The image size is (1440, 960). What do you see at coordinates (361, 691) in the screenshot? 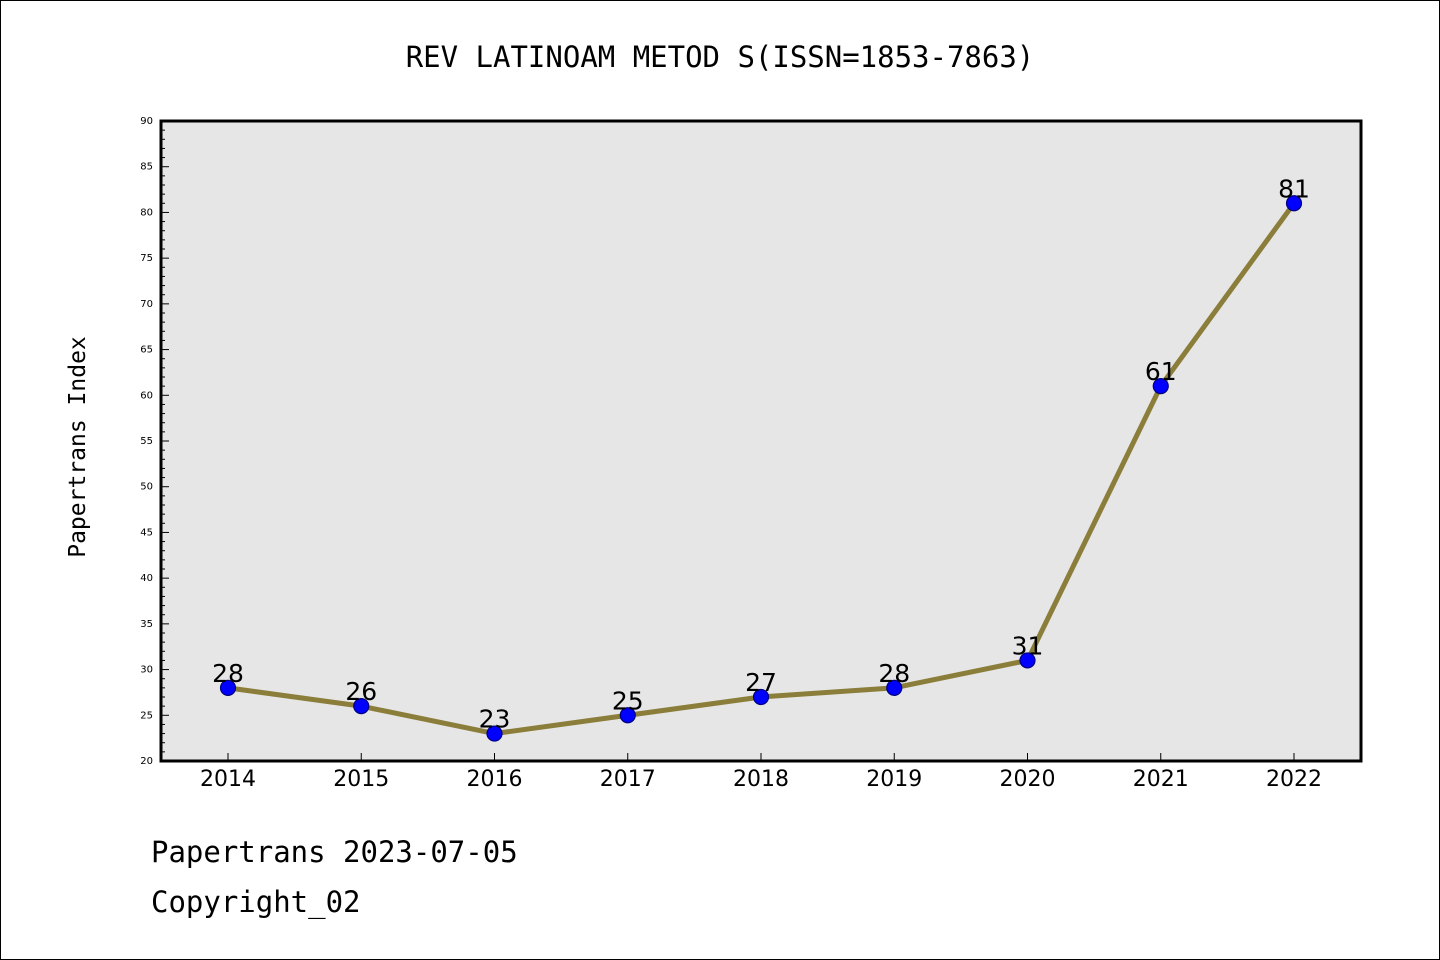
I see `data-label-2015: 26` at bounding box center [361, 691].